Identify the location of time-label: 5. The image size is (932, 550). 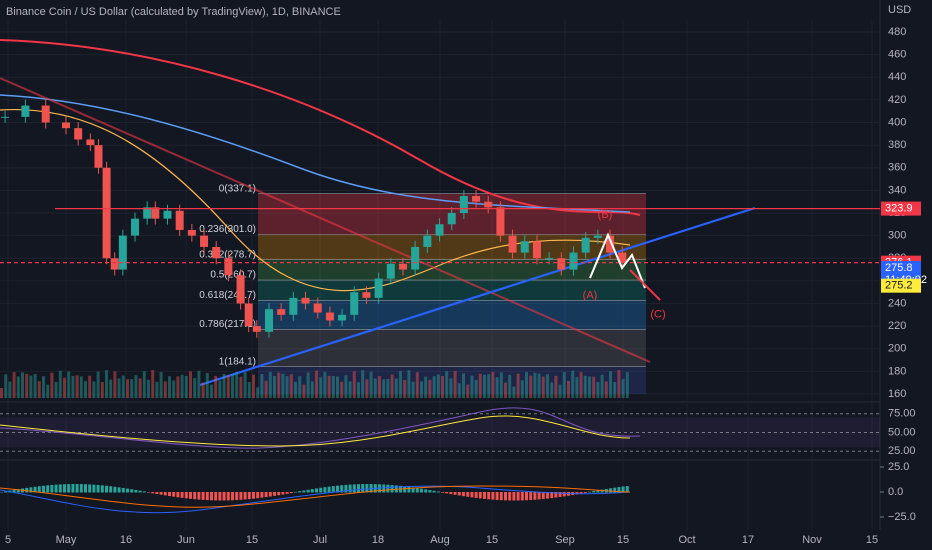
(8, 540).